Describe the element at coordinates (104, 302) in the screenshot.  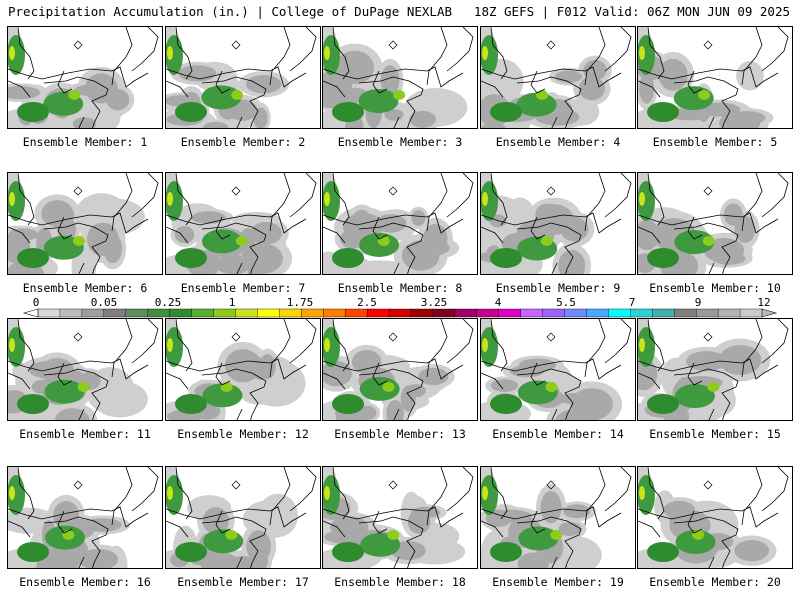
I see `colorbar-tick-label: 0.05` at that location.